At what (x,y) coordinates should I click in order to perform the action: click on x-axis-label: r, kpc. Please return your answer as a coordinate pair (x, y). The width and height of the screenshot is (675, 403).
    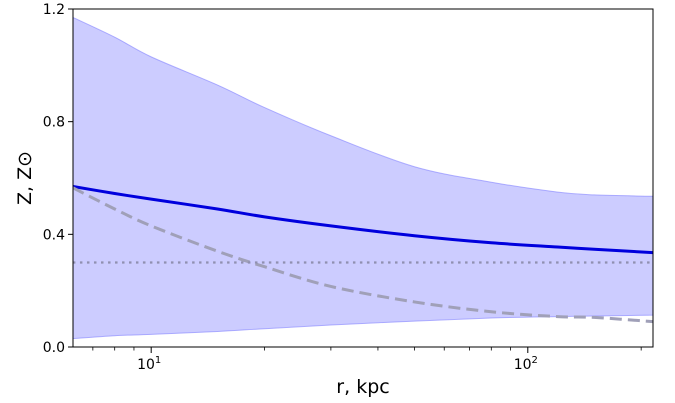
    Looking at the image, I should click on (362, 387).